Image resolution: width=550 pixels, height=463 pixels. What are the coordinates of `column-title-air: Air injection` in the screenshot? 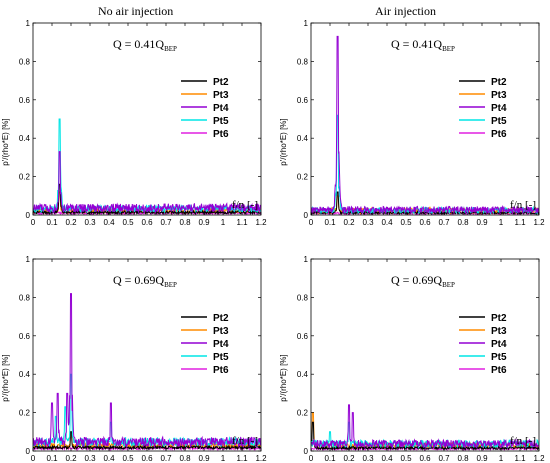 It's located at (405, 11).